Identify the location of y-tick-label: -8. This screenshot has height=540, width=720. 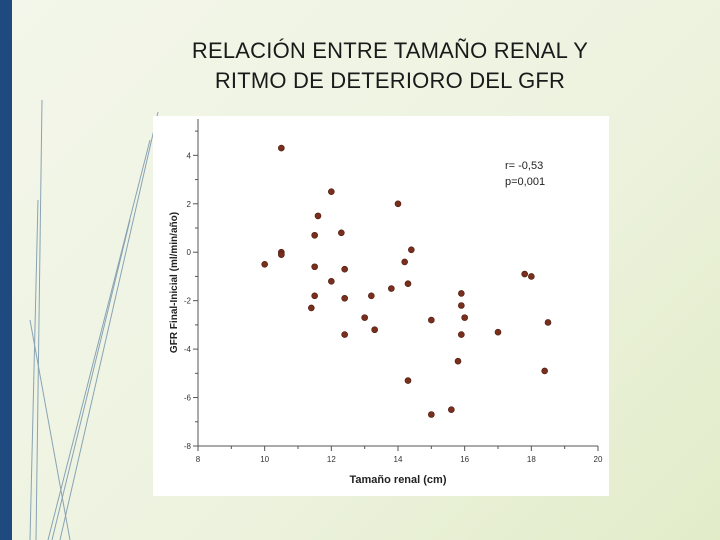
(188, 446).